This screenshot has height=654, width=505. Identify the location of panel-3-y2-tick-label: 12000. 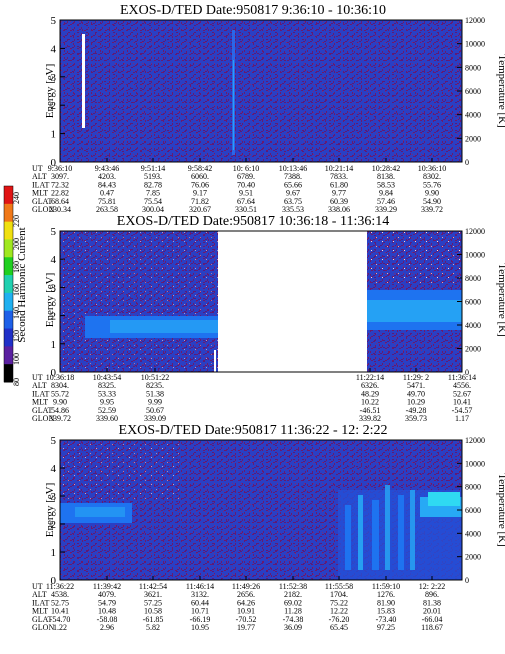
(475, 440).